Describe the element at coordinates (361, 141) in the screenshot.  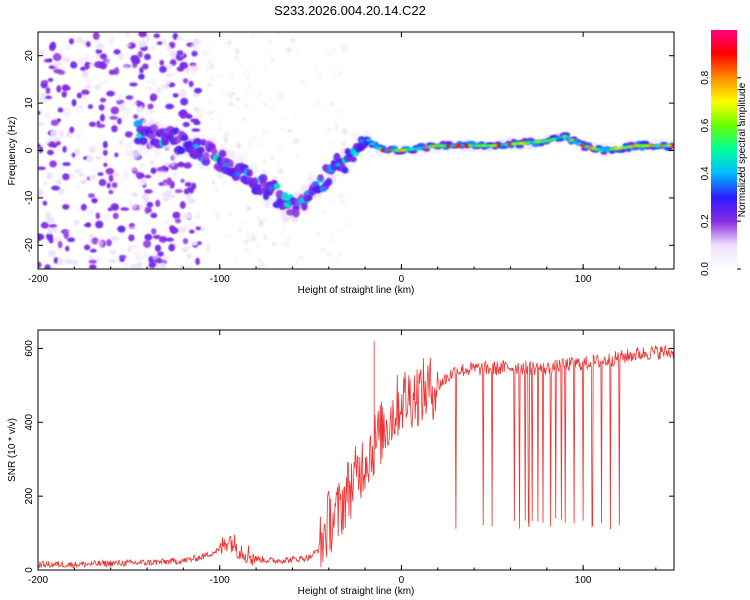
I see `spectrogram-highlight` at that location.